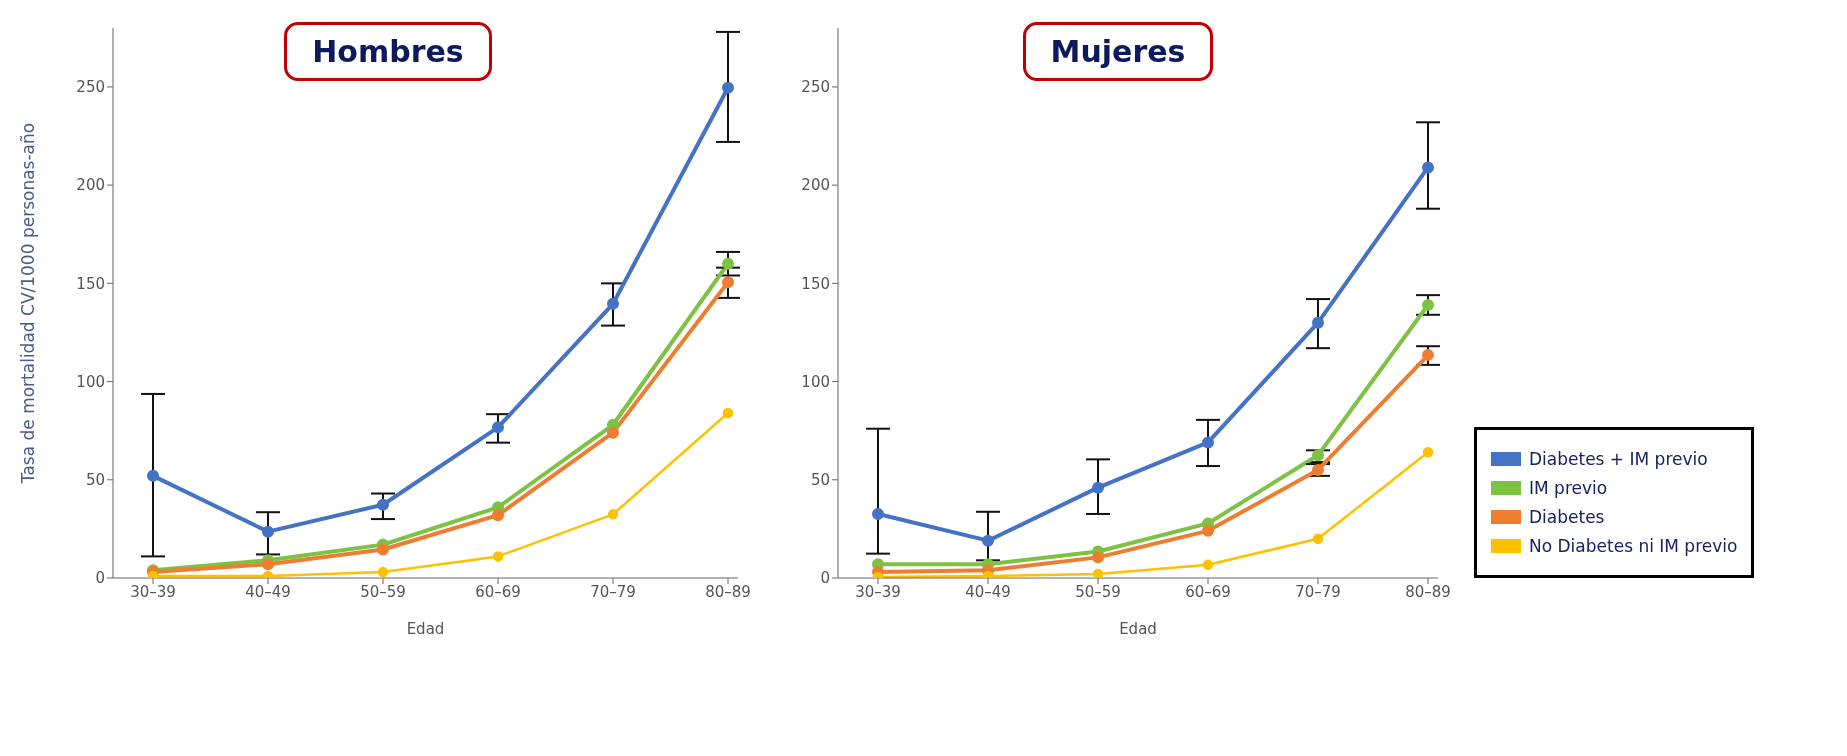 The height and width of the screenshot is (756, 1847). I want to click on legend-label: Diabetes + IM previo, so click(1618, 459).